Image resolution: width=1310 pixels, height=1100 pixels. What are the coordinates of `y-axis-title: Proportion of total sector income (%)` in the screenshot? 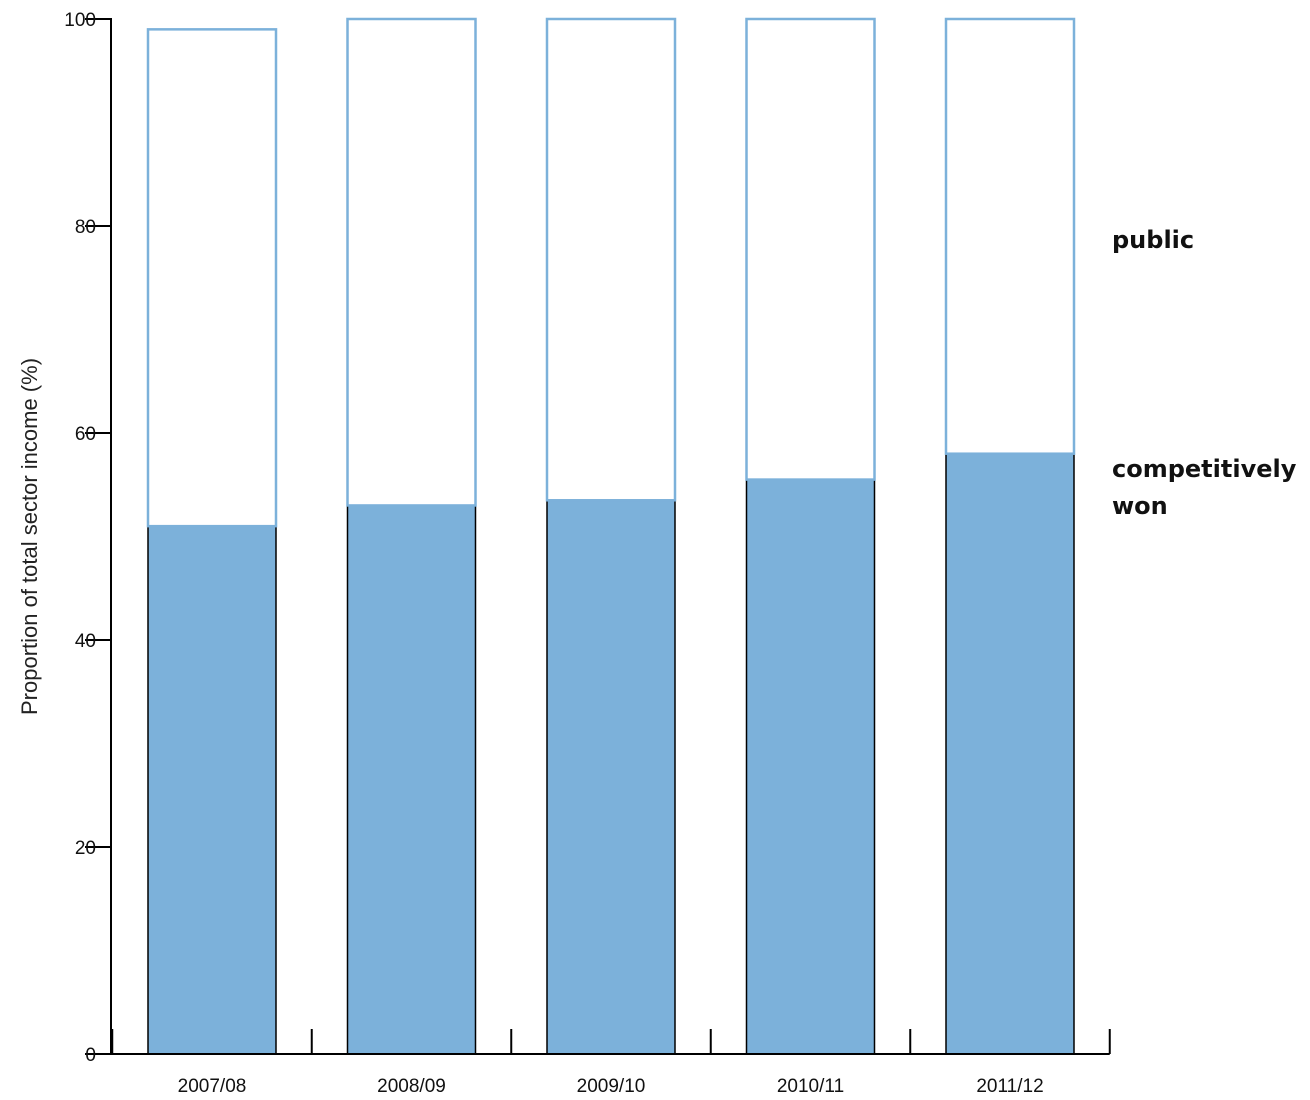 It's located at (29, 536).